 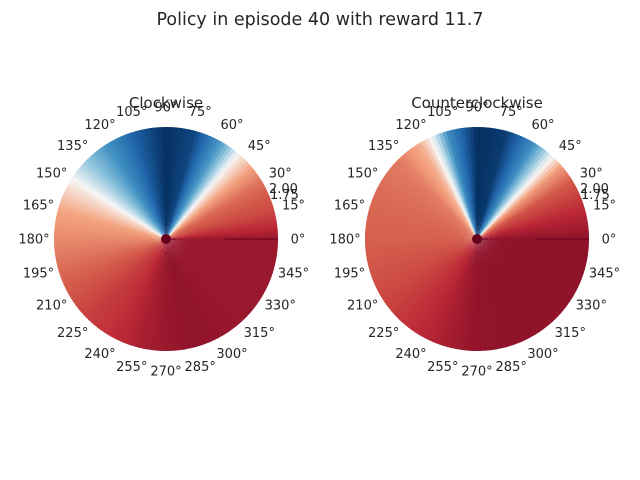 I want to click on theta-tick-label: 285°, so click(x=511, y=367).